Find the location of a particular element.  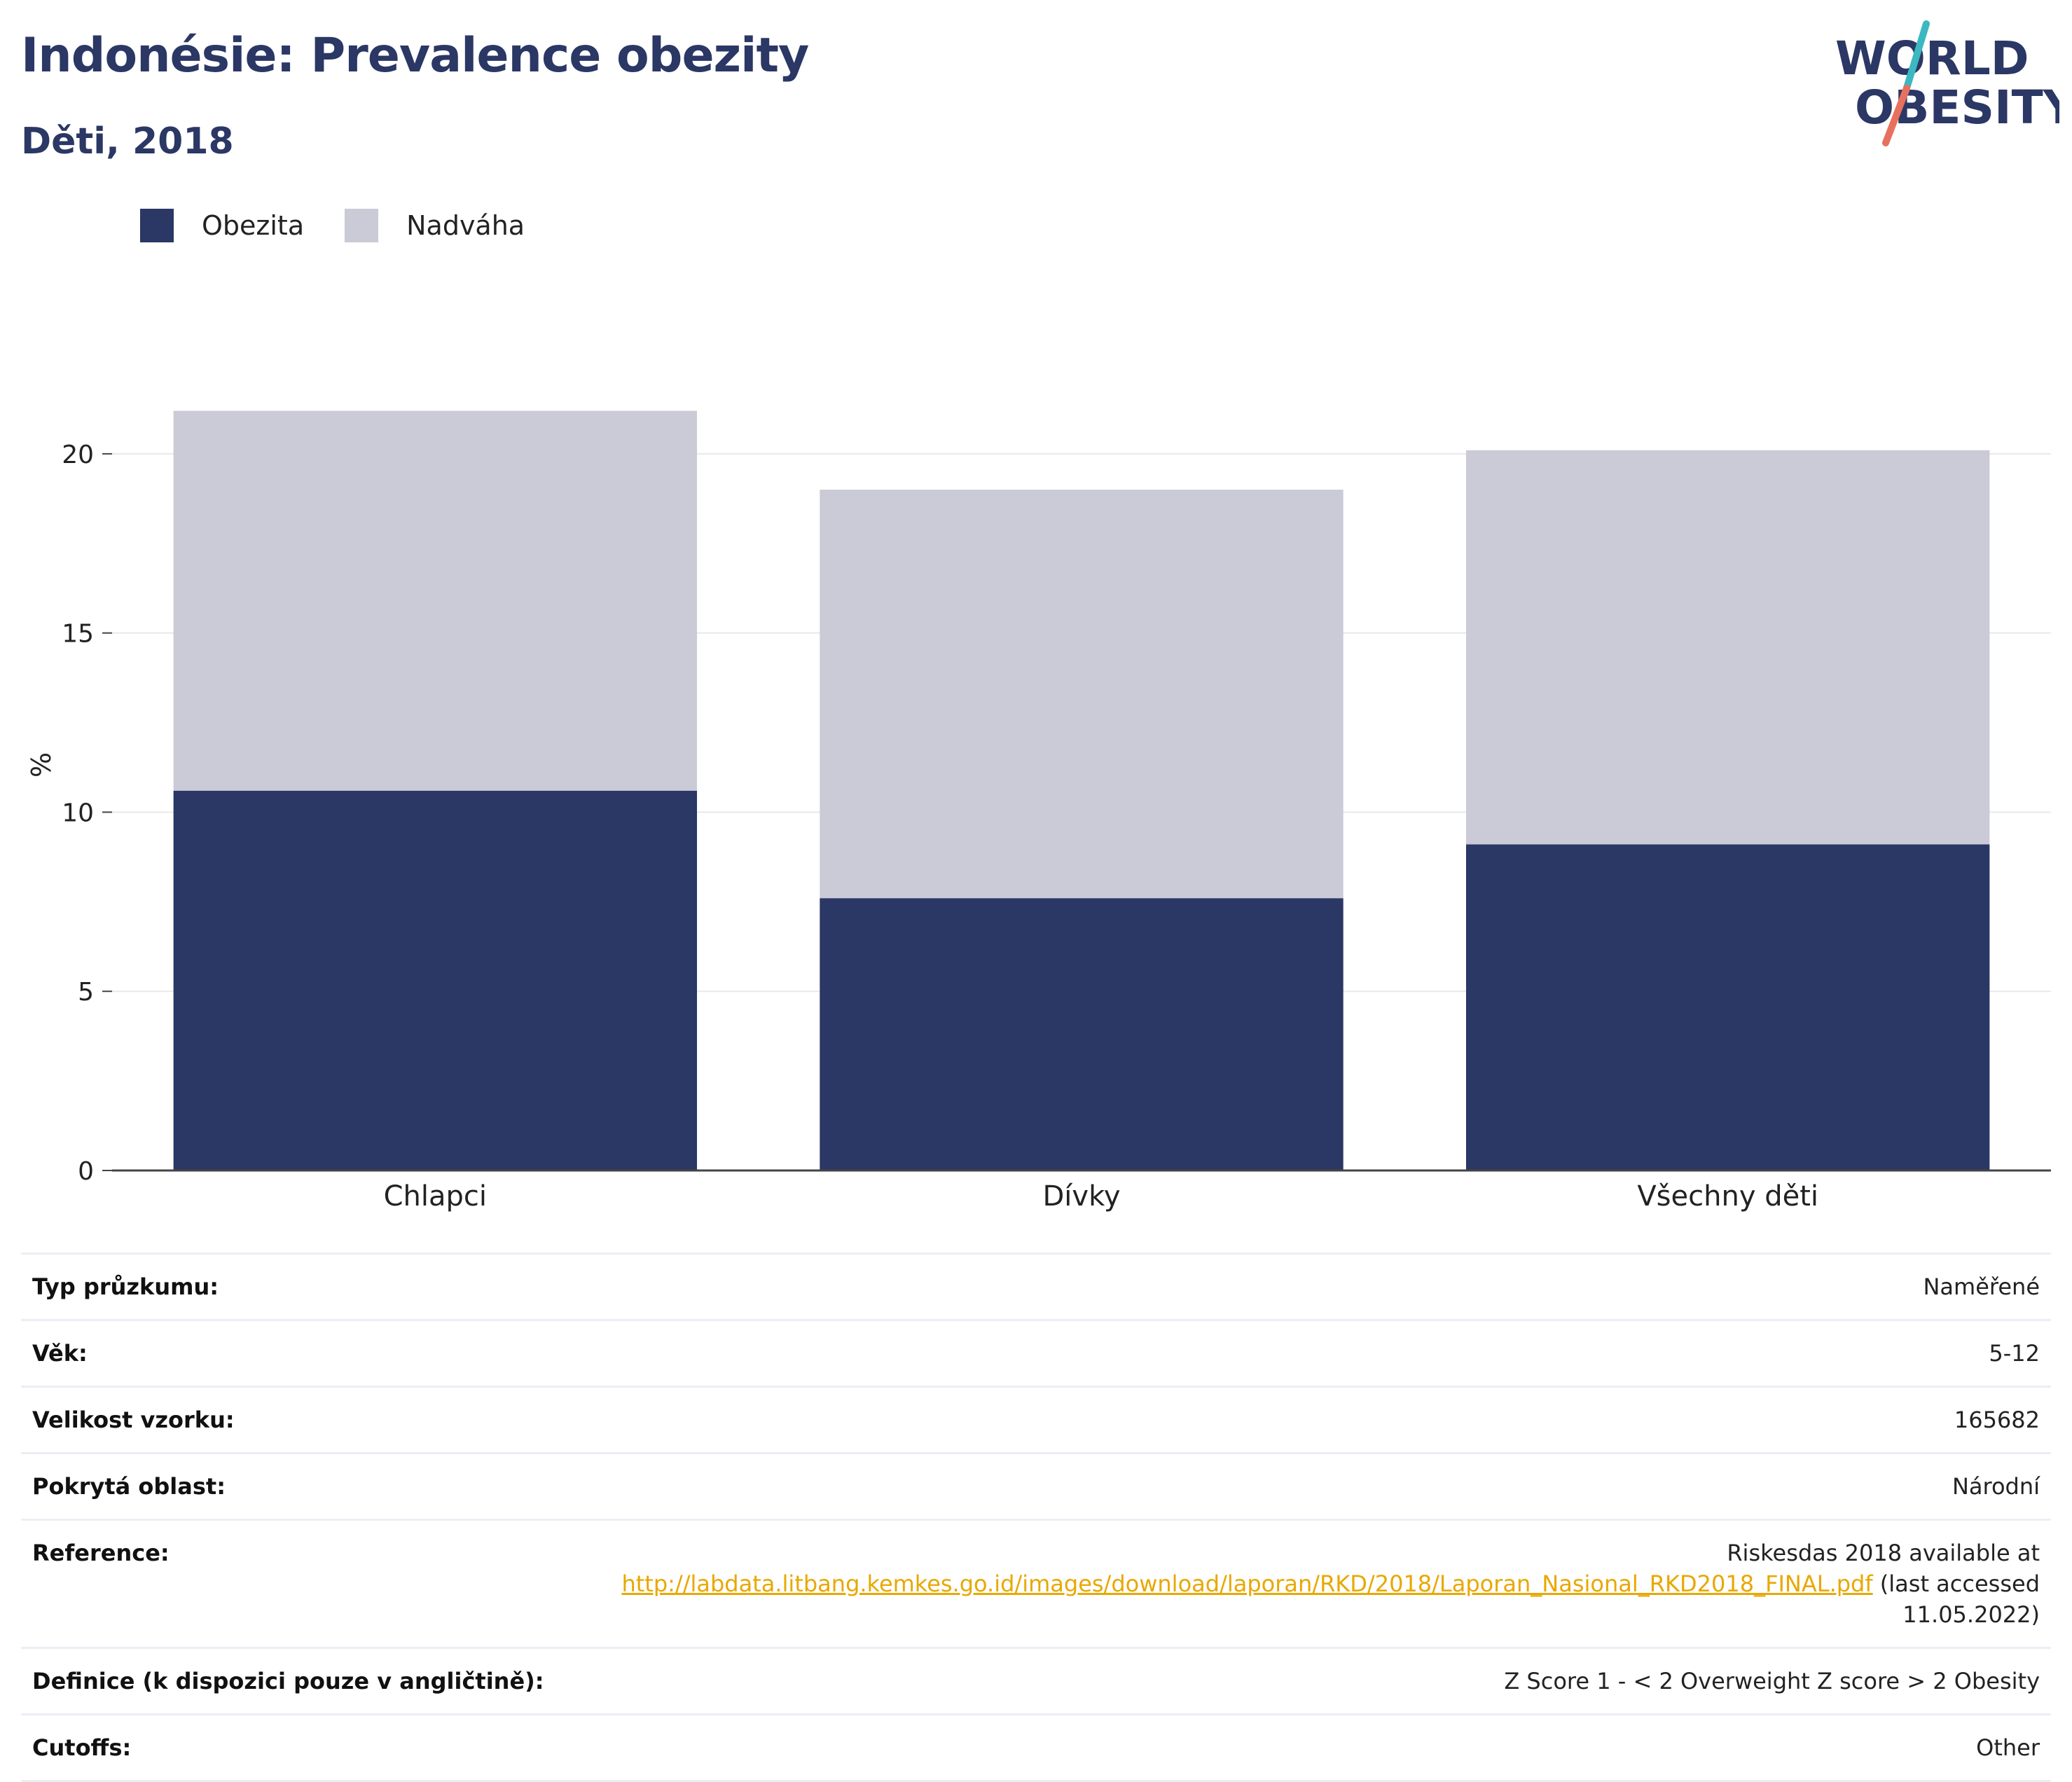

info-value: 5-12 is located at coordinates (2015, 1353).